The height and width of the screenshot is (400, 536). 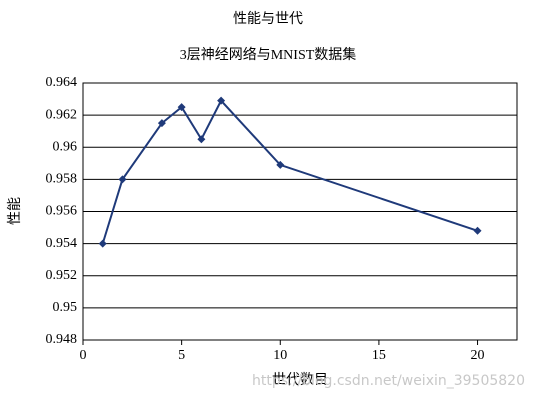 I want to click on x-tick-label: 5, so click(x=181, y=355).